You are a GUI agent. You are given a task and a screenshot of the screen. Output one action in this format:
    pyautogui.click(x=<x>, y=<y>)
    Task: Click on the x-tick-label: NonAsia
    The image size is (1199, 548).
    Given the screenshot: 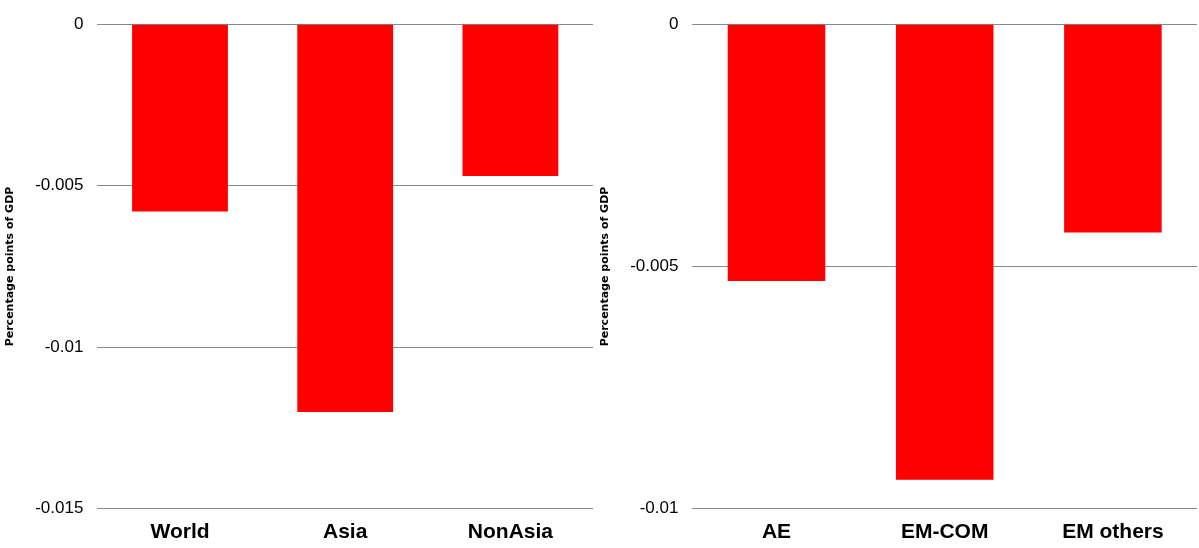 What is the action you would take?
    pyautogui.click(x=510, y=531)
    